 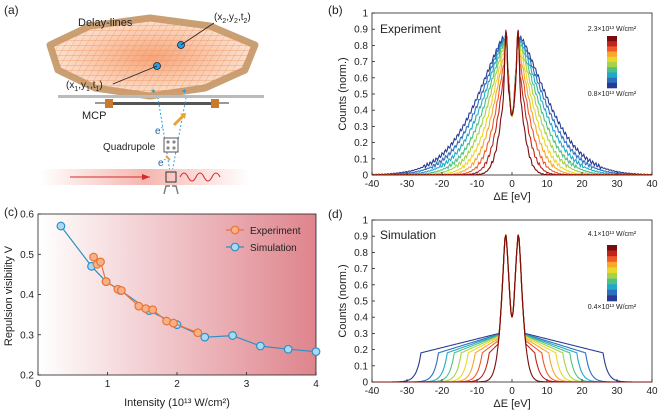 I want to click on x-tick-label: 2, so click(x=177, y=384).